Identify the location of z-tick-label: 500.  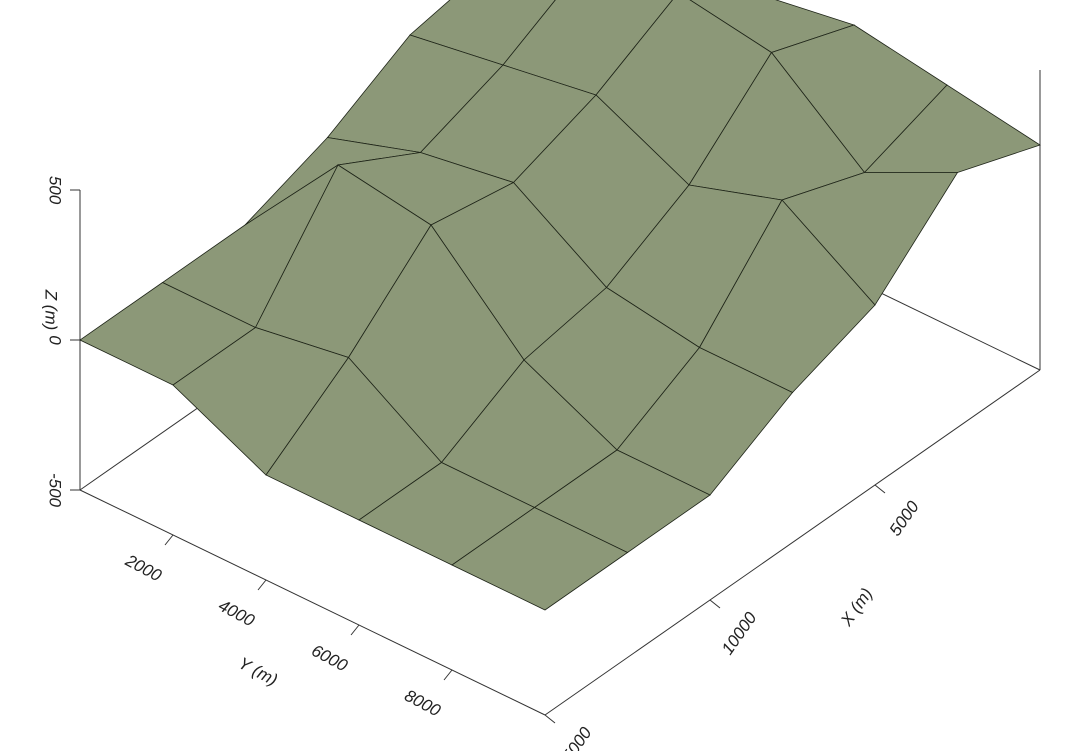
(55, 190).